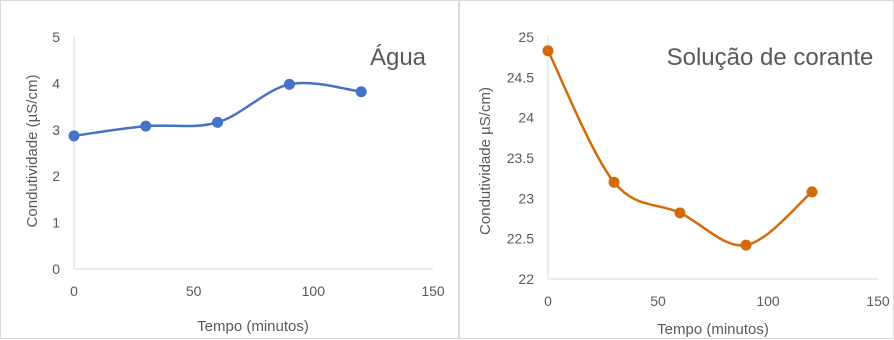 The width and height of the screenshot is (894, 340). What do you see at coordinates (526, 279) in the screenshot?
I see `y-tick-label: 22` at bounding box center [526, 279].